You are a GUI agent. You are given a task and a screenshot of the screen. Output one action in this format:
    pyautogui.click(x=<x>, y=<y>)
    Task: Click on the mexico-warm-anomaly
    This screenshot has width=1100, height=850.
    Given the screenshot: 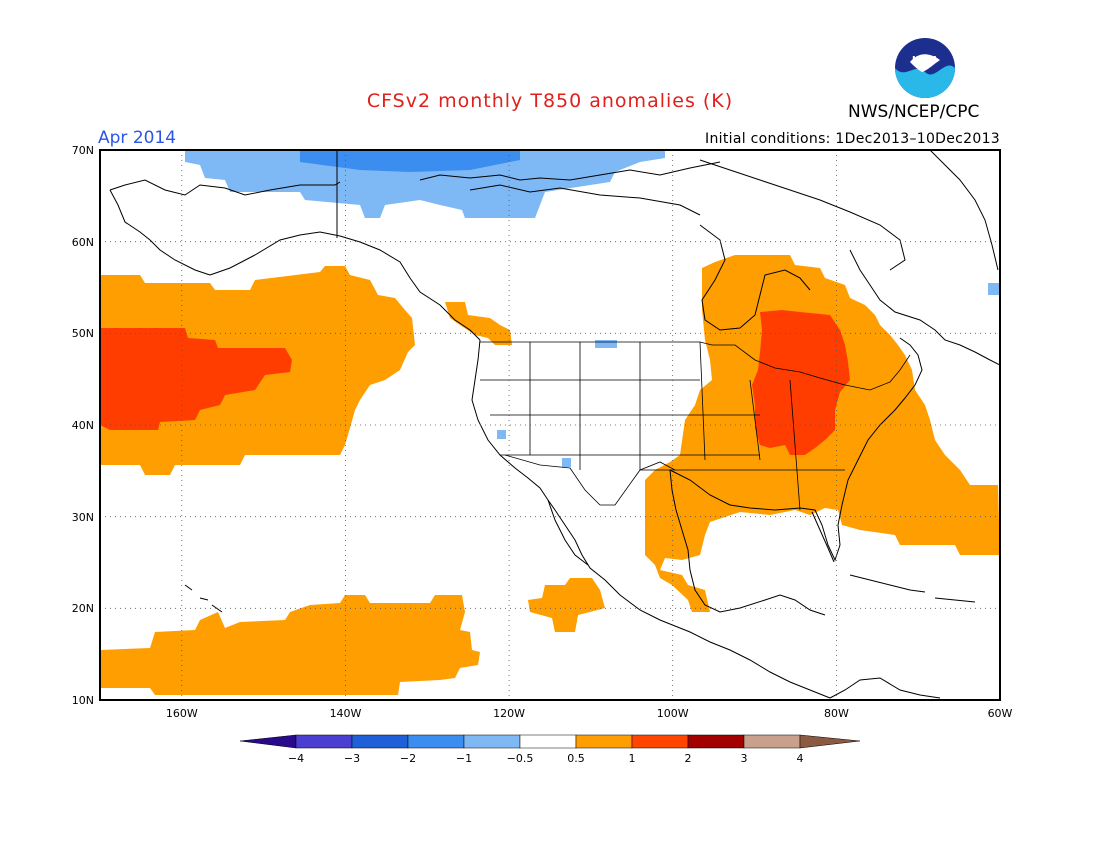 What is the action you would take?
    pyautogui.click(x=566, y=605)
    